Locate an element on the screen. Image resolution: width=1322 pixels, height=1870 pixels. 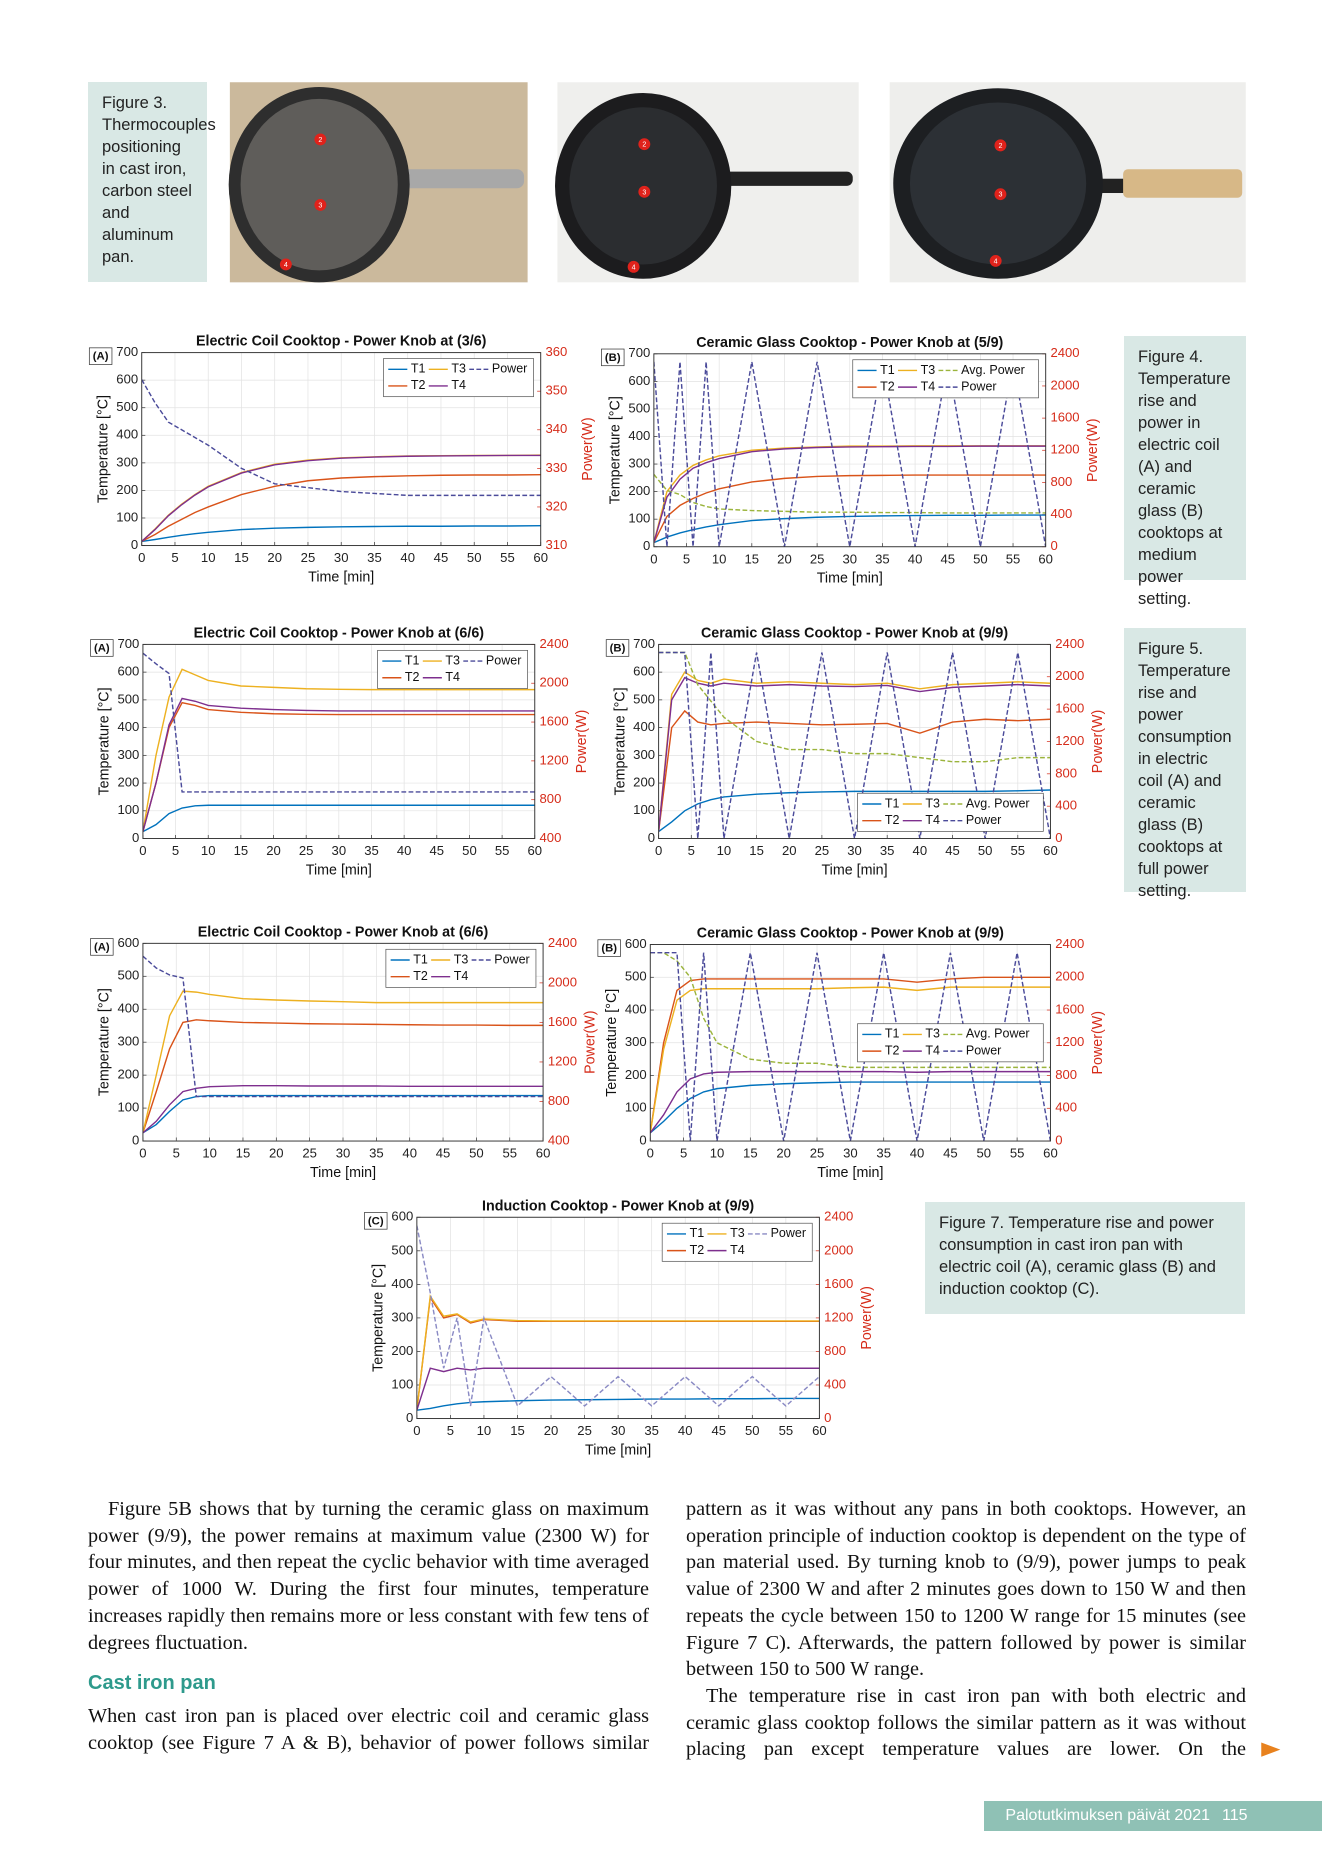
y2-tick-label: 400 is located at coordinates (551, 837).